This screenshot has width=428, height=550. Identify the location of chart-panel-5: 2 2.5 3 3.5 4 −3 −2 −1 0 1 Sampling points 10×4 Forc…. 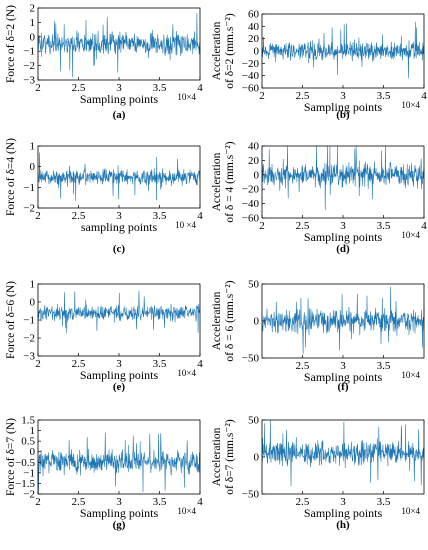
(104, 336).